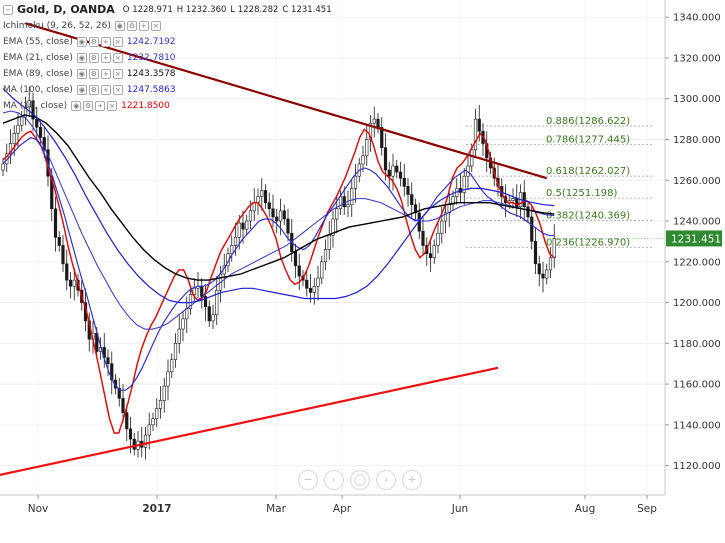  Describe the element at coordinates (412, 480) in the screenshot. I see `zoom-in-icon: +` at that location.